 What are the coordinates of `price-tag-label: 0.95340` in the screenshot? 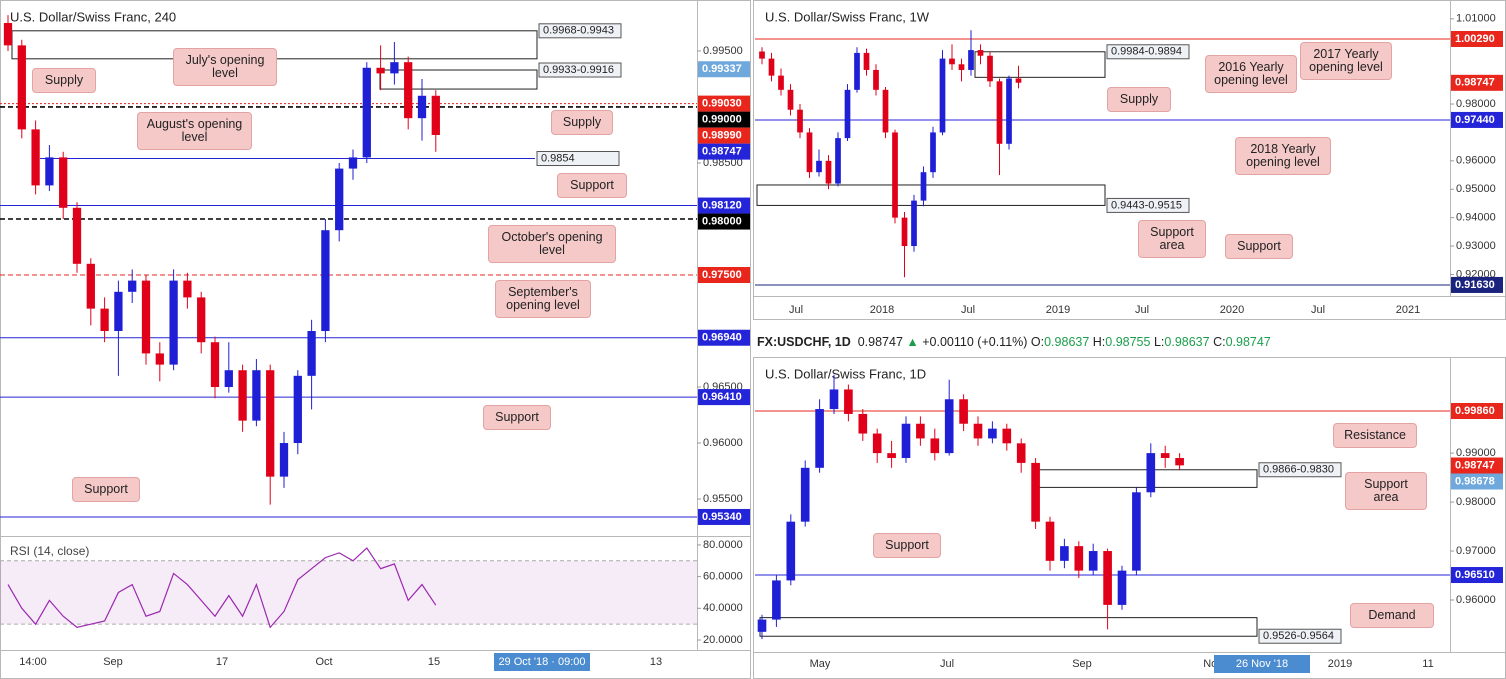 It's located at (722, 517).